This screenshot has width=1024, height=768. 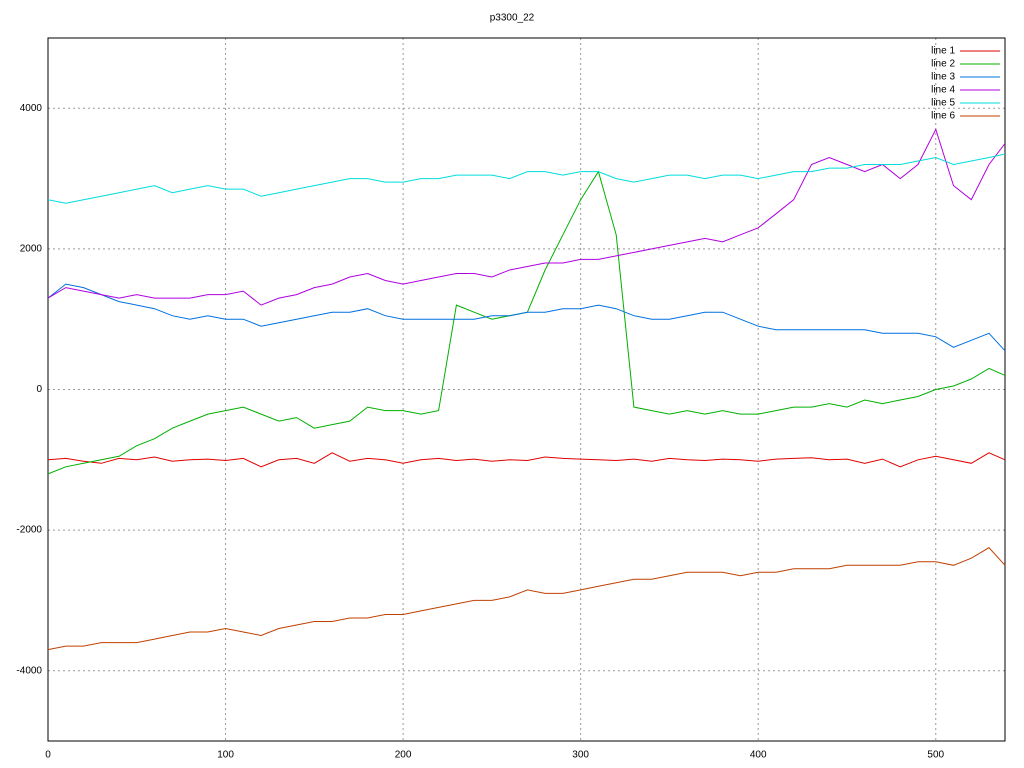 I want to click on x-tick-label: 0, so click(x=48, y=755).